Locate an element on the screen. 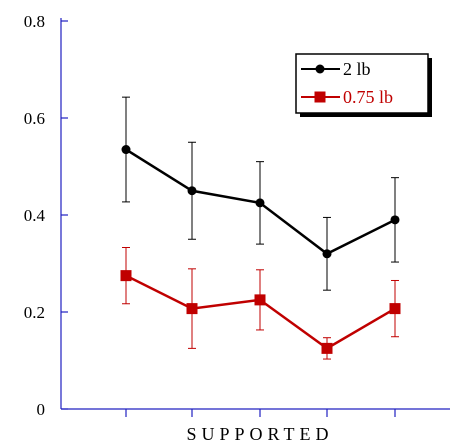  y-tick-label: 0.4 is located at coordinates (35, 215).